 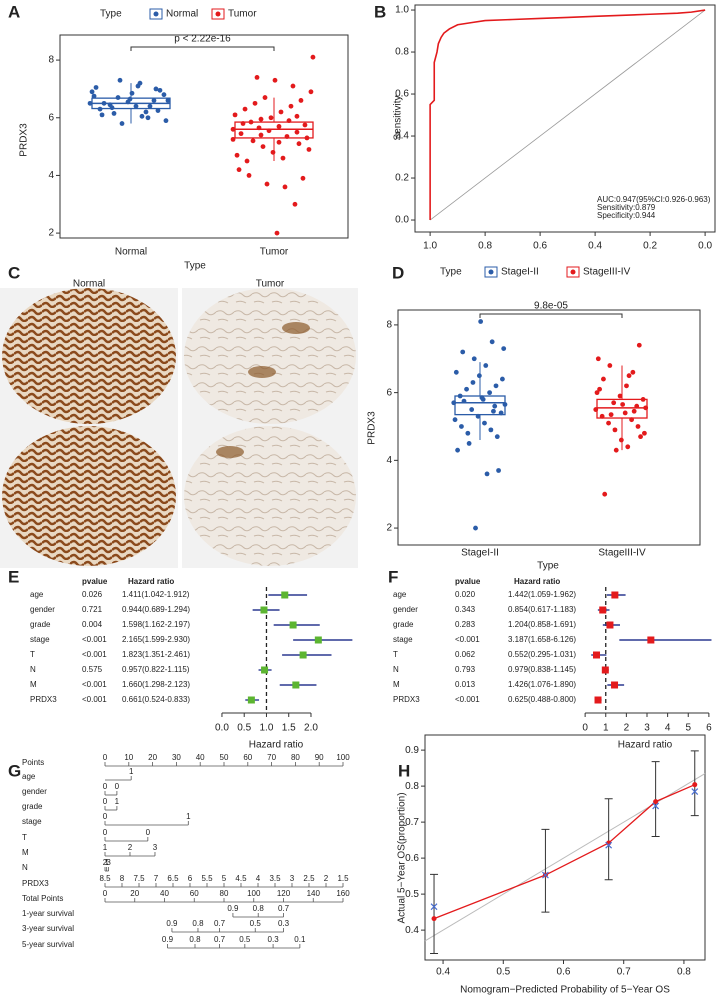 I want to click on hr-label: 1.411(1.042-1.912), so click(x=156, y=594).